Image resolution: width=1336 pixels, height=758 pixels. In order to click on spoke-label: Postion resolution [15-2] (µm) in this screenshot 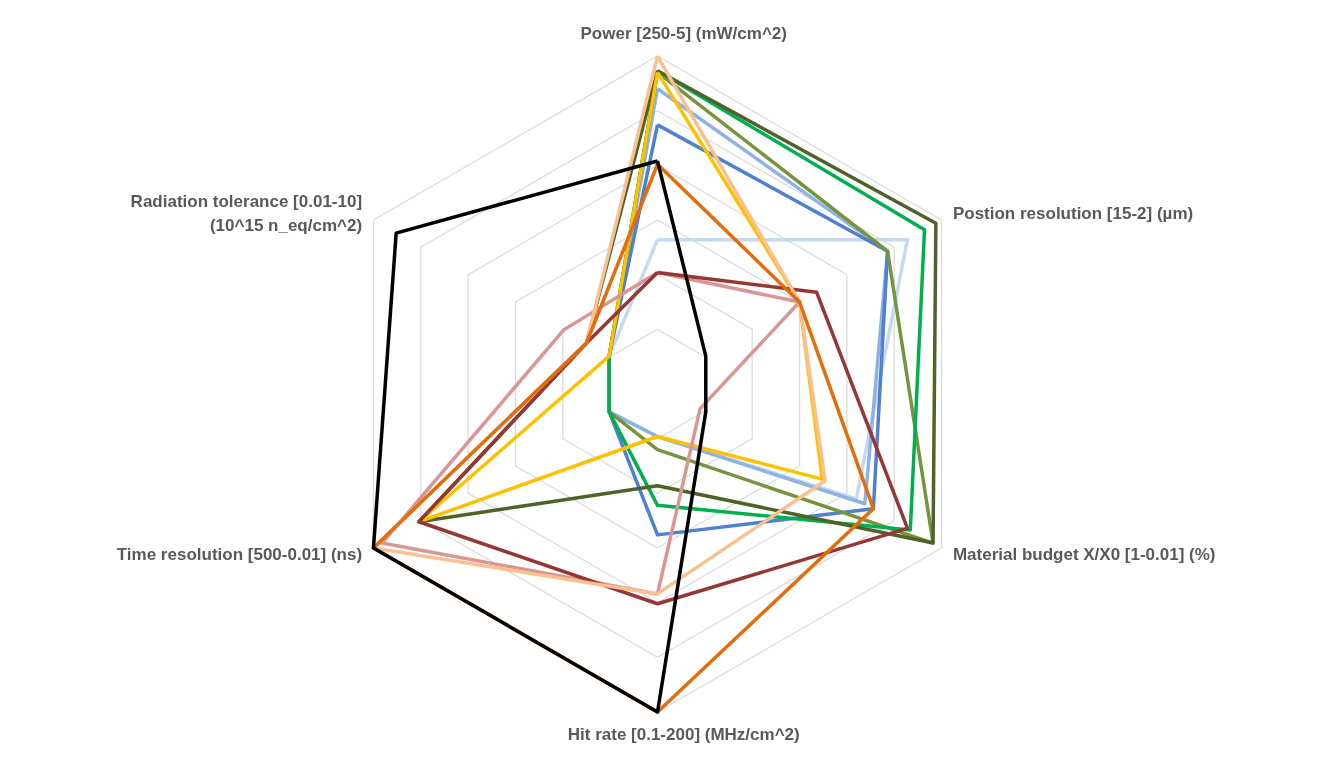, I will do `click(1073, 213)`.